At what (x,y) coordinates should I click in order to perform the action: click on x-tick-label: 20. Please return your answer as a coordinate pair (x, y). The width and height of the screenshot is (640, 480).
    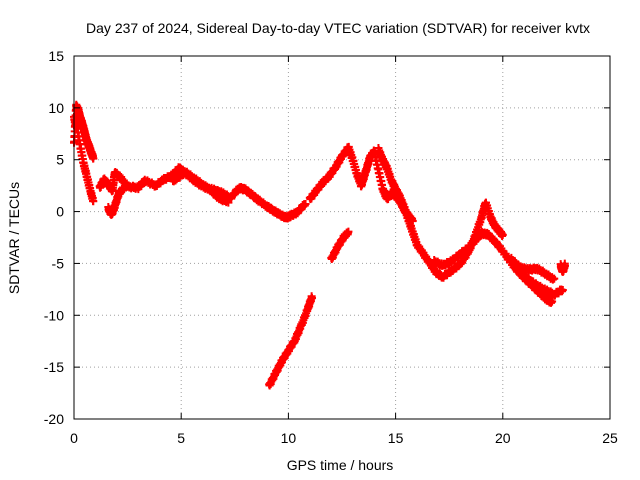
    Looking at the image, I should click on (503, 438).